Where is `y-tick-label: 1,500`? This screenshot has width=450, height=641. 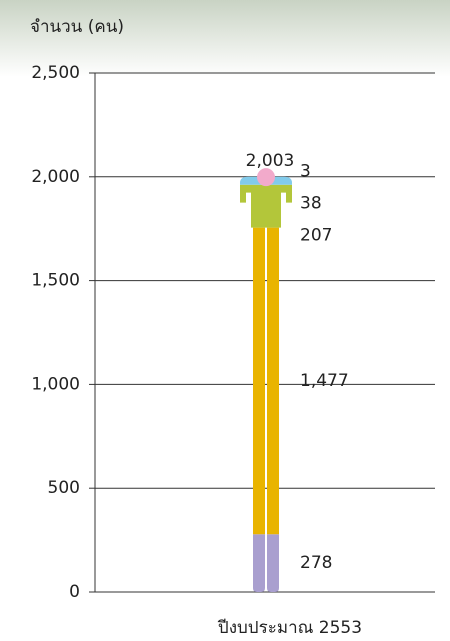
y-tick-label: 1,500 is located at coordinates (55, 281).